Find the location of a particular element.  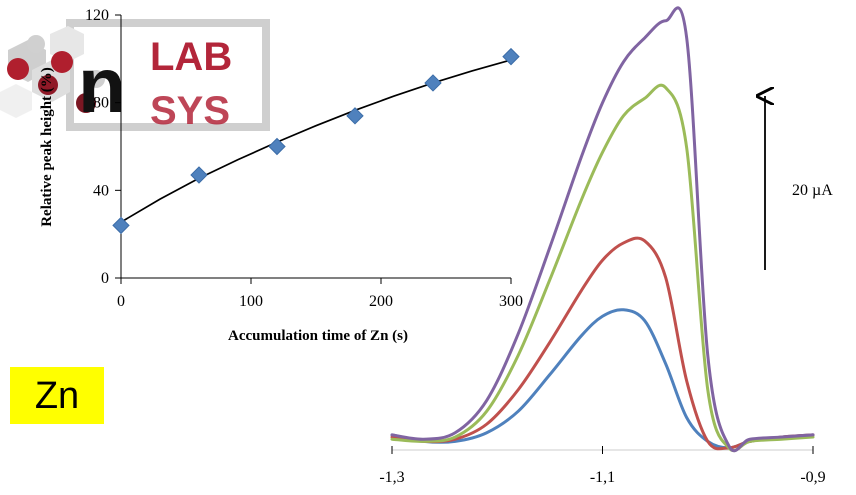

scatter-x-axis-title: Accumulation time of Zn (s) is located at coordinates (318, 336).